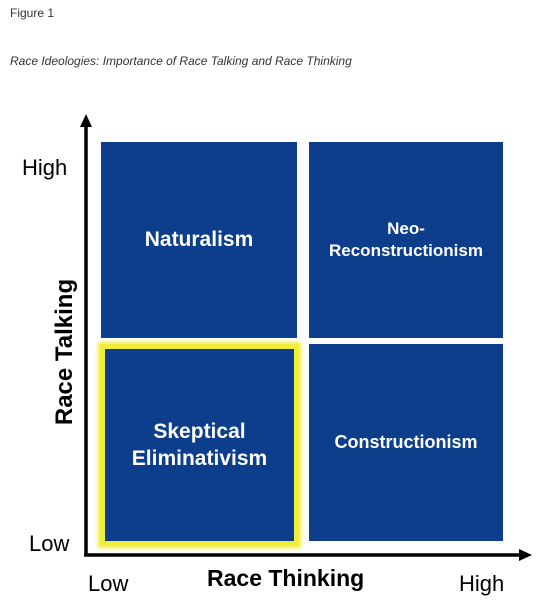 The image size is (551, 602). I want to click on y-axis-high-label: High, so click(45, 167).